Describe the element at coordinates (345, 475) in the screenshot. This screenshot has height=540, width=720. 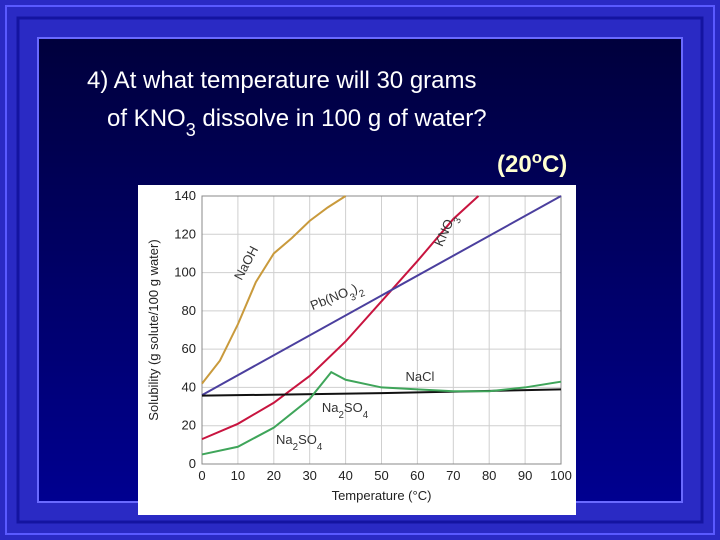
I see `x-tick-label: 40` at that location.